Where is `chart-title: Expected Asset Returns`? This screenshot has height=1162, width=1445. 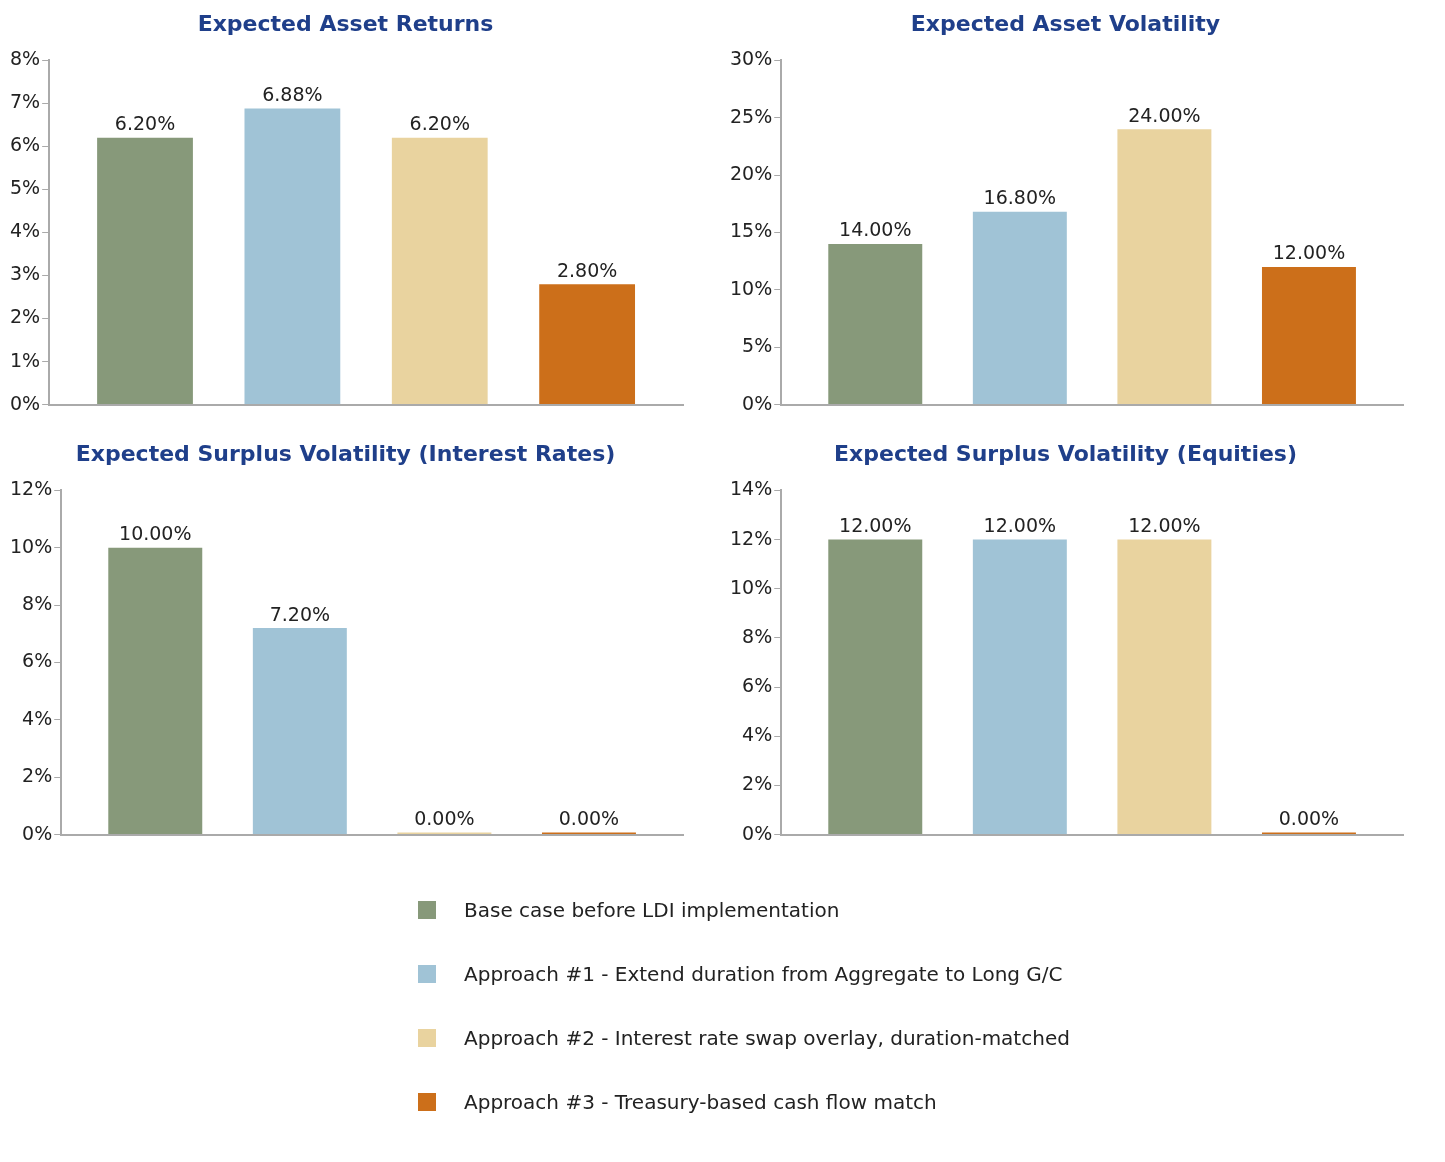 chart-title: Expected Asset Returns is located at coordinates (345, 23).